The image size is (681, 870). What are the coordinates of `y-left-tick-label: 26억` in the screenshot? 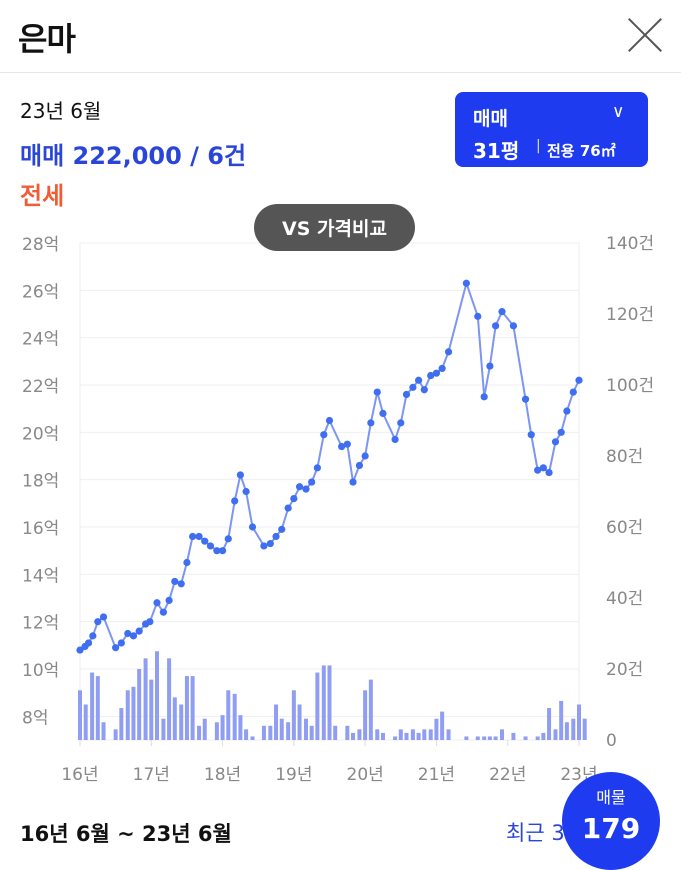 It's located at (40, 292).